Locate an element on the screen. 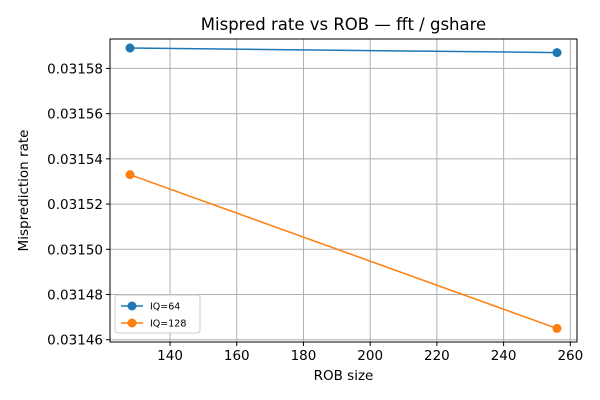 Image resolution: width=600 pixels, height=400 pixels. legend-label: IQ=64 is located at coordinates (165, 307).